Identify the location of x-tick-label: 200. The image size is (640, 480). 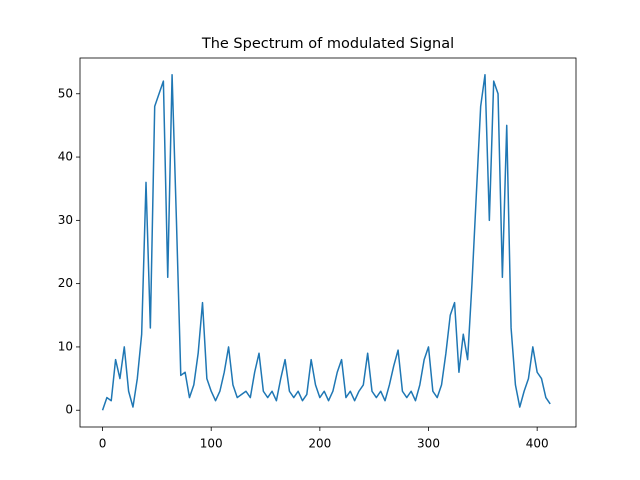
(319, 444).